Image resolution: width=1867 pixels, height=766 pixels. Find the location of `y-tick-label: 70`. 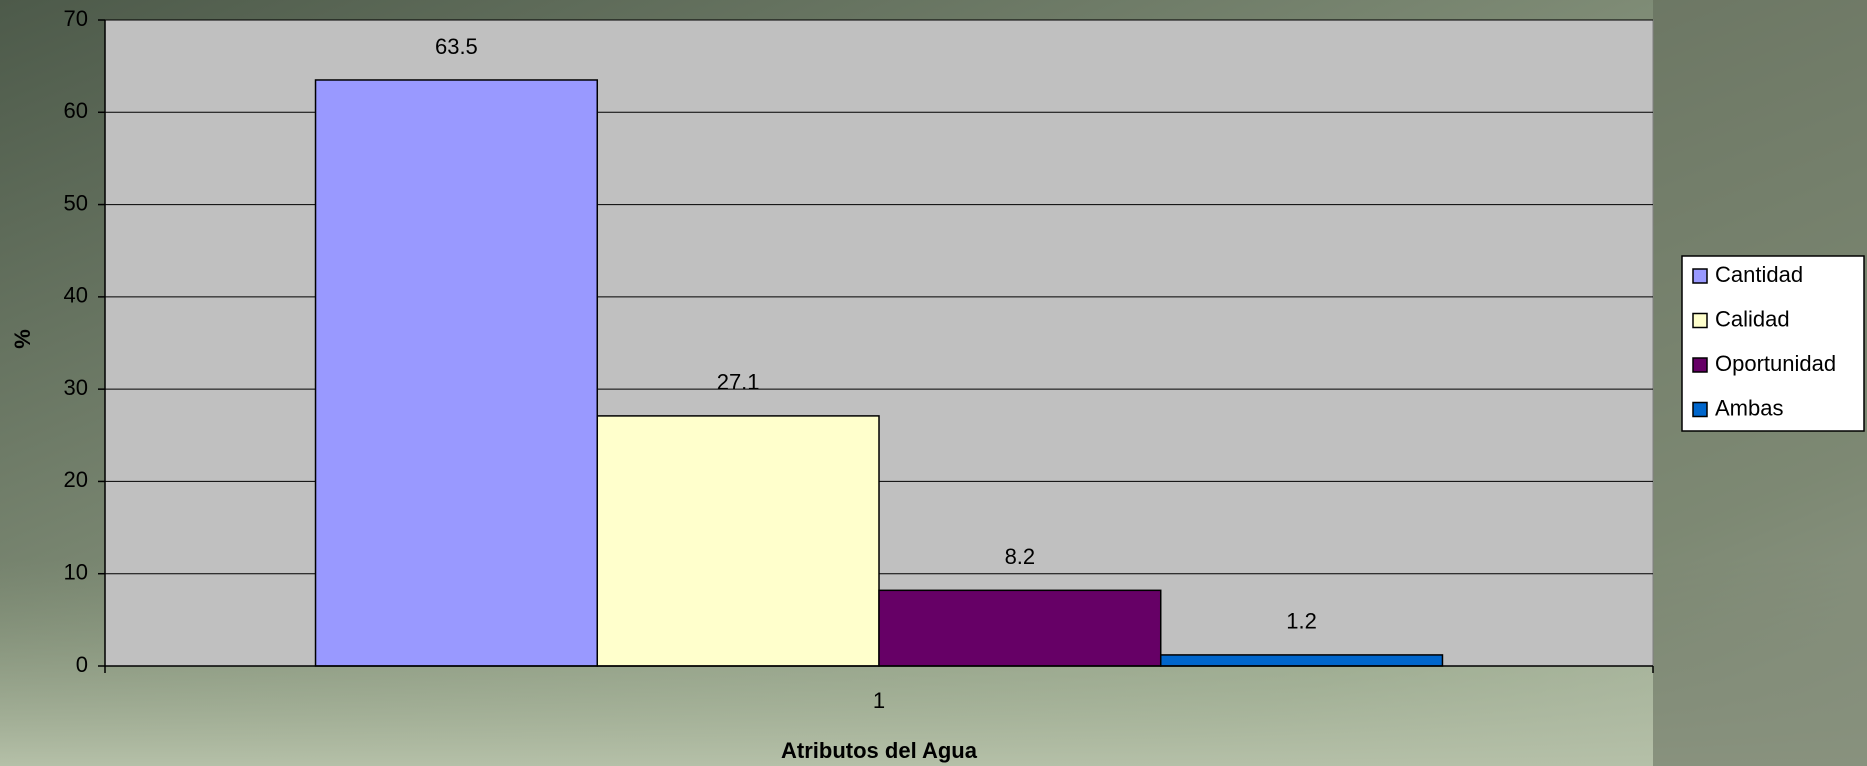

y-tick-label: 70 is located at coordinates (76, 18).